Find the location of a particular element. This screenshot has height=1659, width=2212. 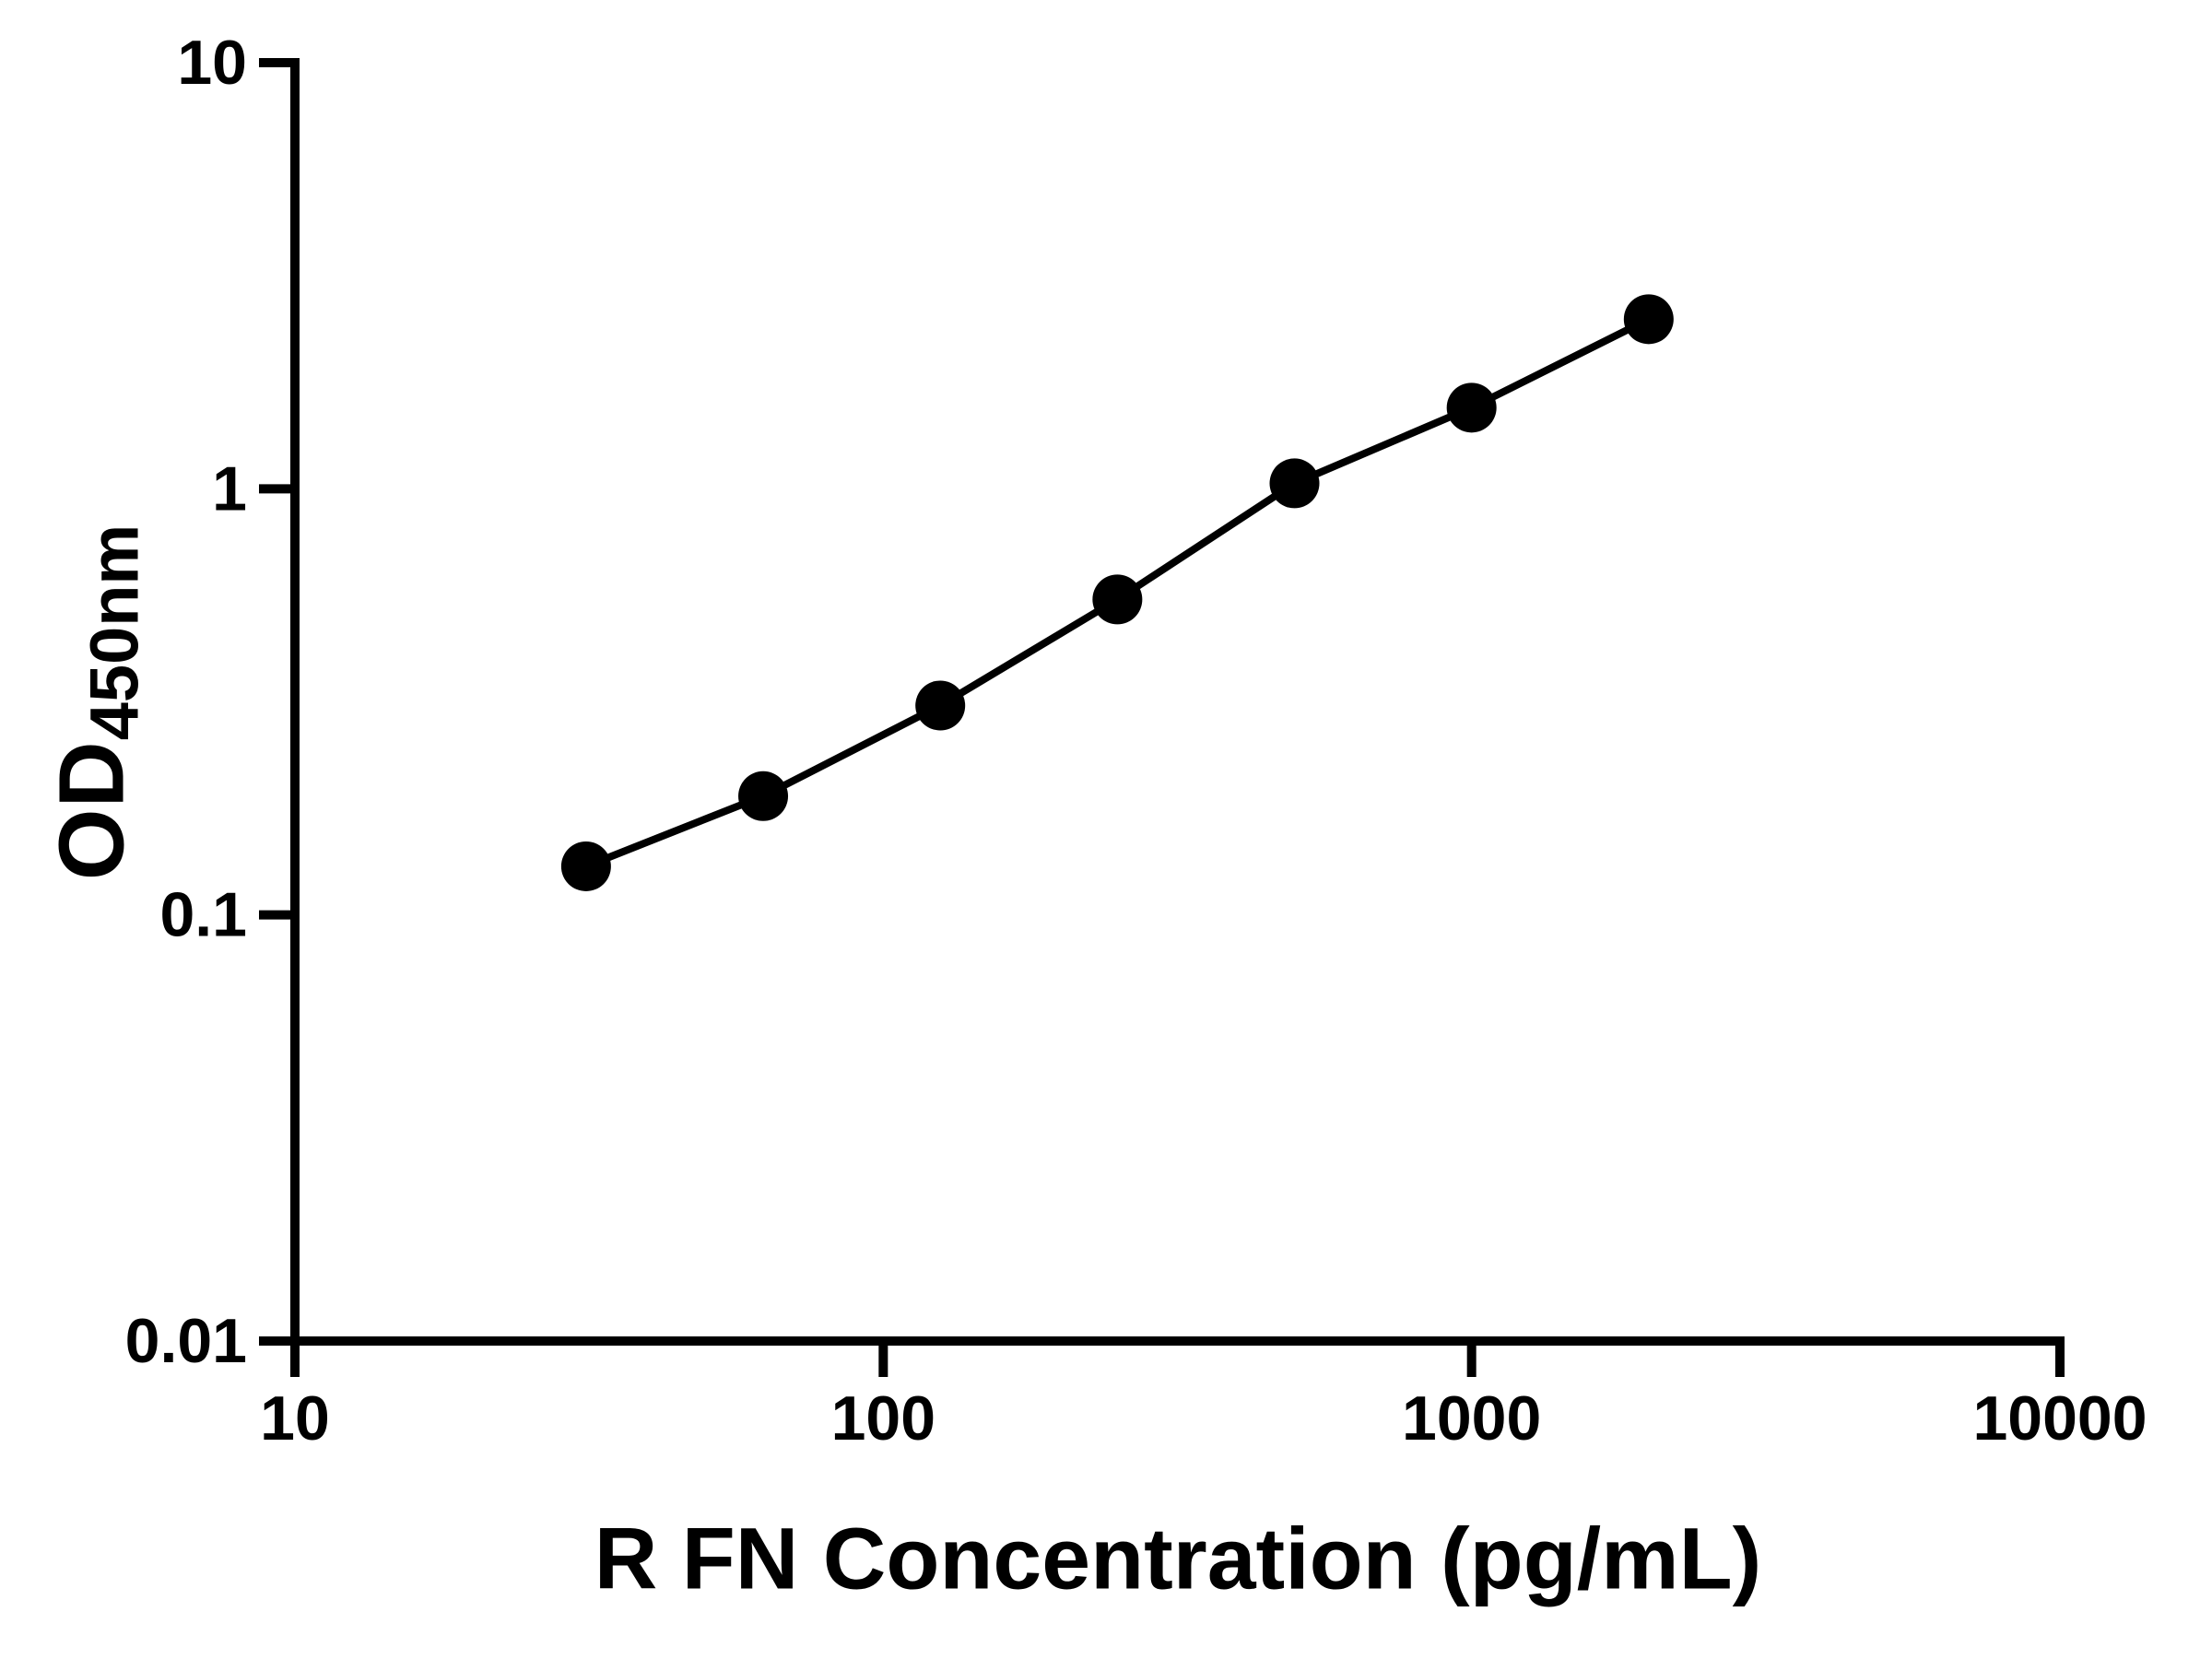

y-axis-title-main: OD is located at coordinates (92, 810).